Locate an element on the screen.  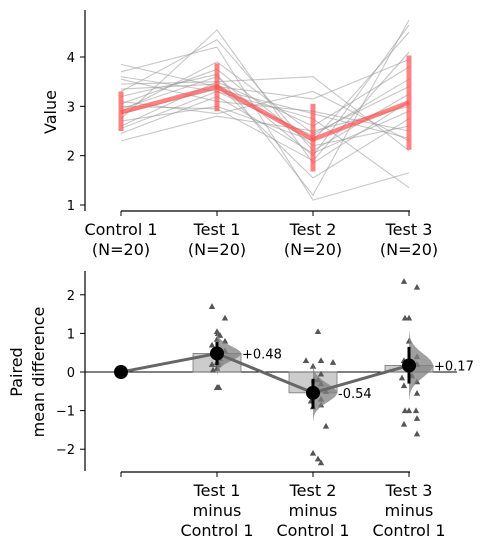
bottom-x-tick-label-3-line-1: Test 2 is located at coordinates (313, 490).